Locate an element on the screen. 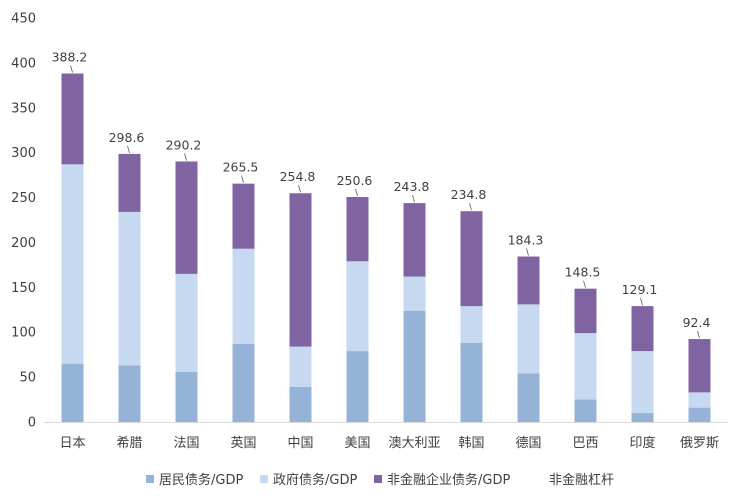  x-category-label: 法国 is located at coordinates (186, 443).